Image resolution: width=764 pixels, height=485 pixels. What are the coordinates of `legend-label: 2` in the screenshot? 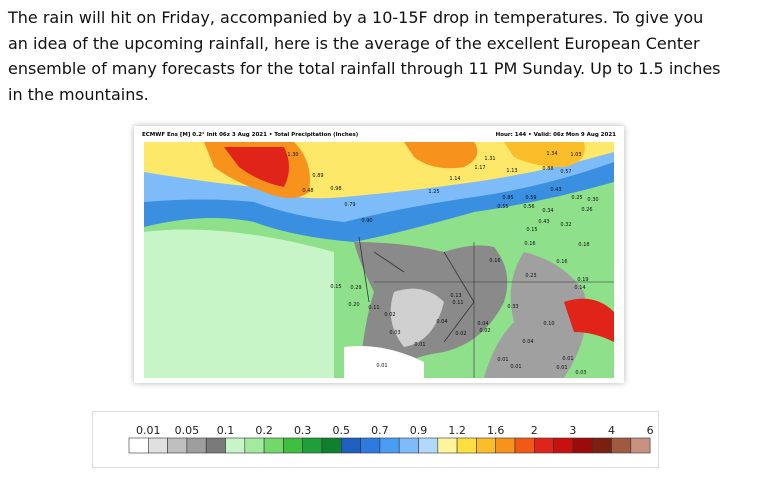 It's located at (534, 430).